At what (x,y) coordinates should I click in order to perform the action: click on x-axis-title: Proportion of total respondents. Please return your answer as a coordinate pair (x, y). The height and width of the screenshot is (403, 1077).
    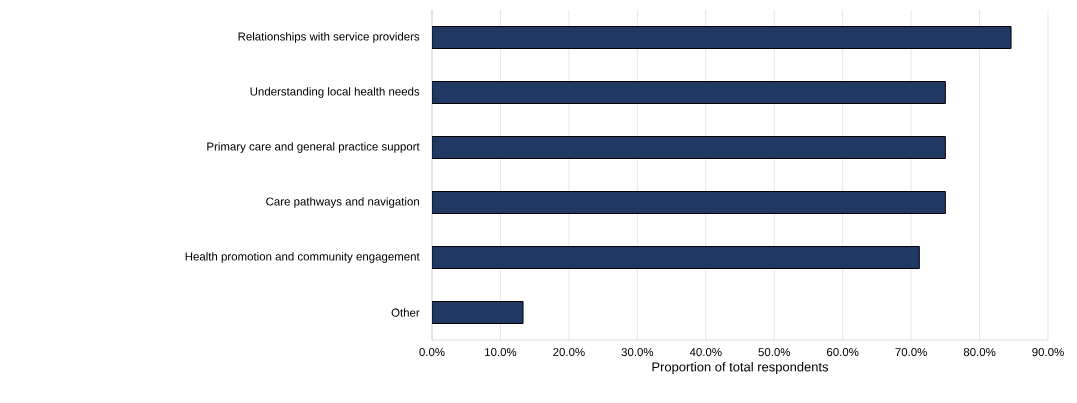
    Looking at the image, I should click on (740, 368).